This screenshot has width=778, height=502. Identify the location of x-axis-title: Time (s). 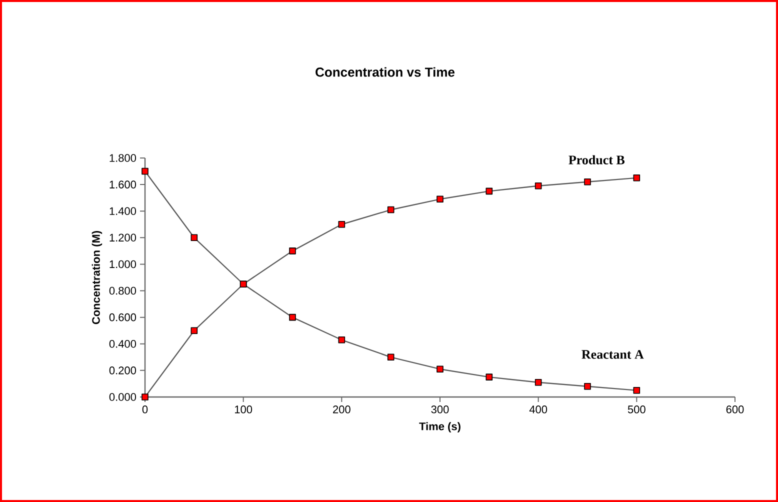
(439, 427).